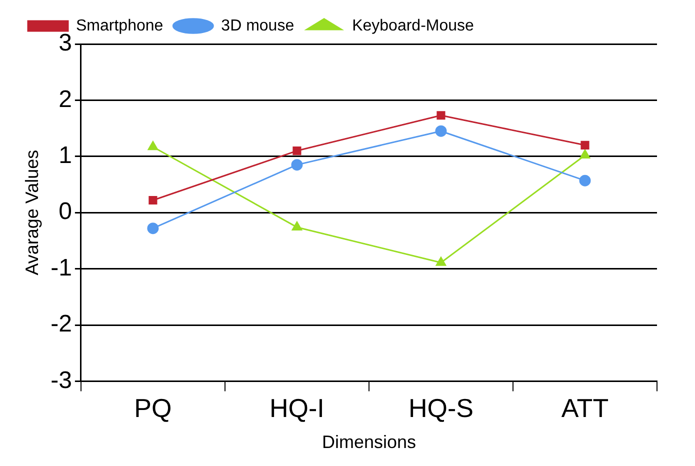 This screenshot has height=466, width=695. I want to click on y-tick-label: 0, so click(65, 212).